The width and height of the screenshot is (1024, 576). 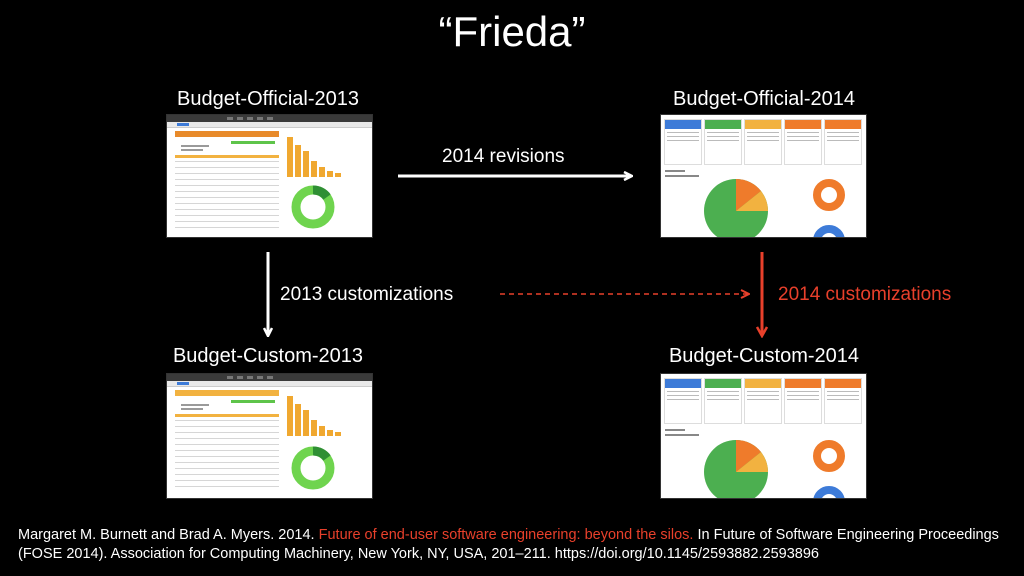 I want to click on thumbnail-custom-2014, so click(x=763, y=436).